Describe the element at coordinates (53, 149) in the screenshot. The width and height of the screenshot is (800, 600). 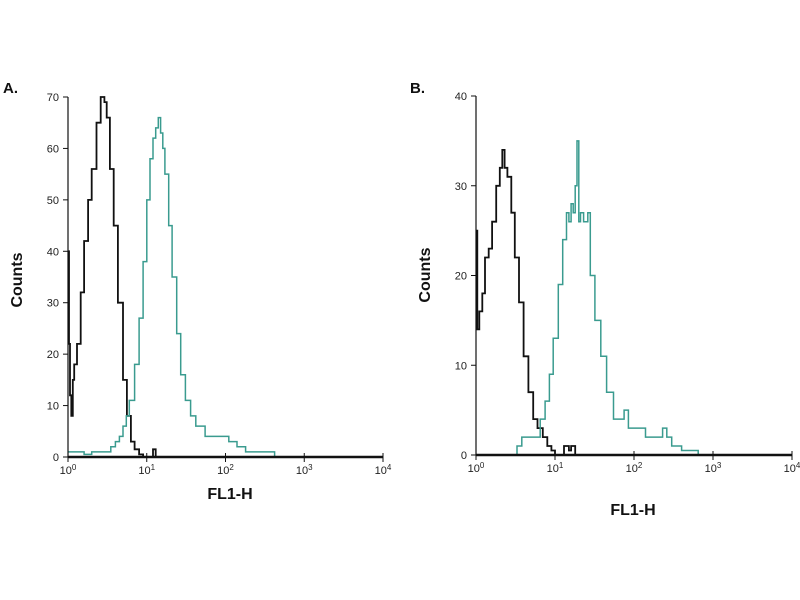
I see `y-tick-label: 60` at that location.